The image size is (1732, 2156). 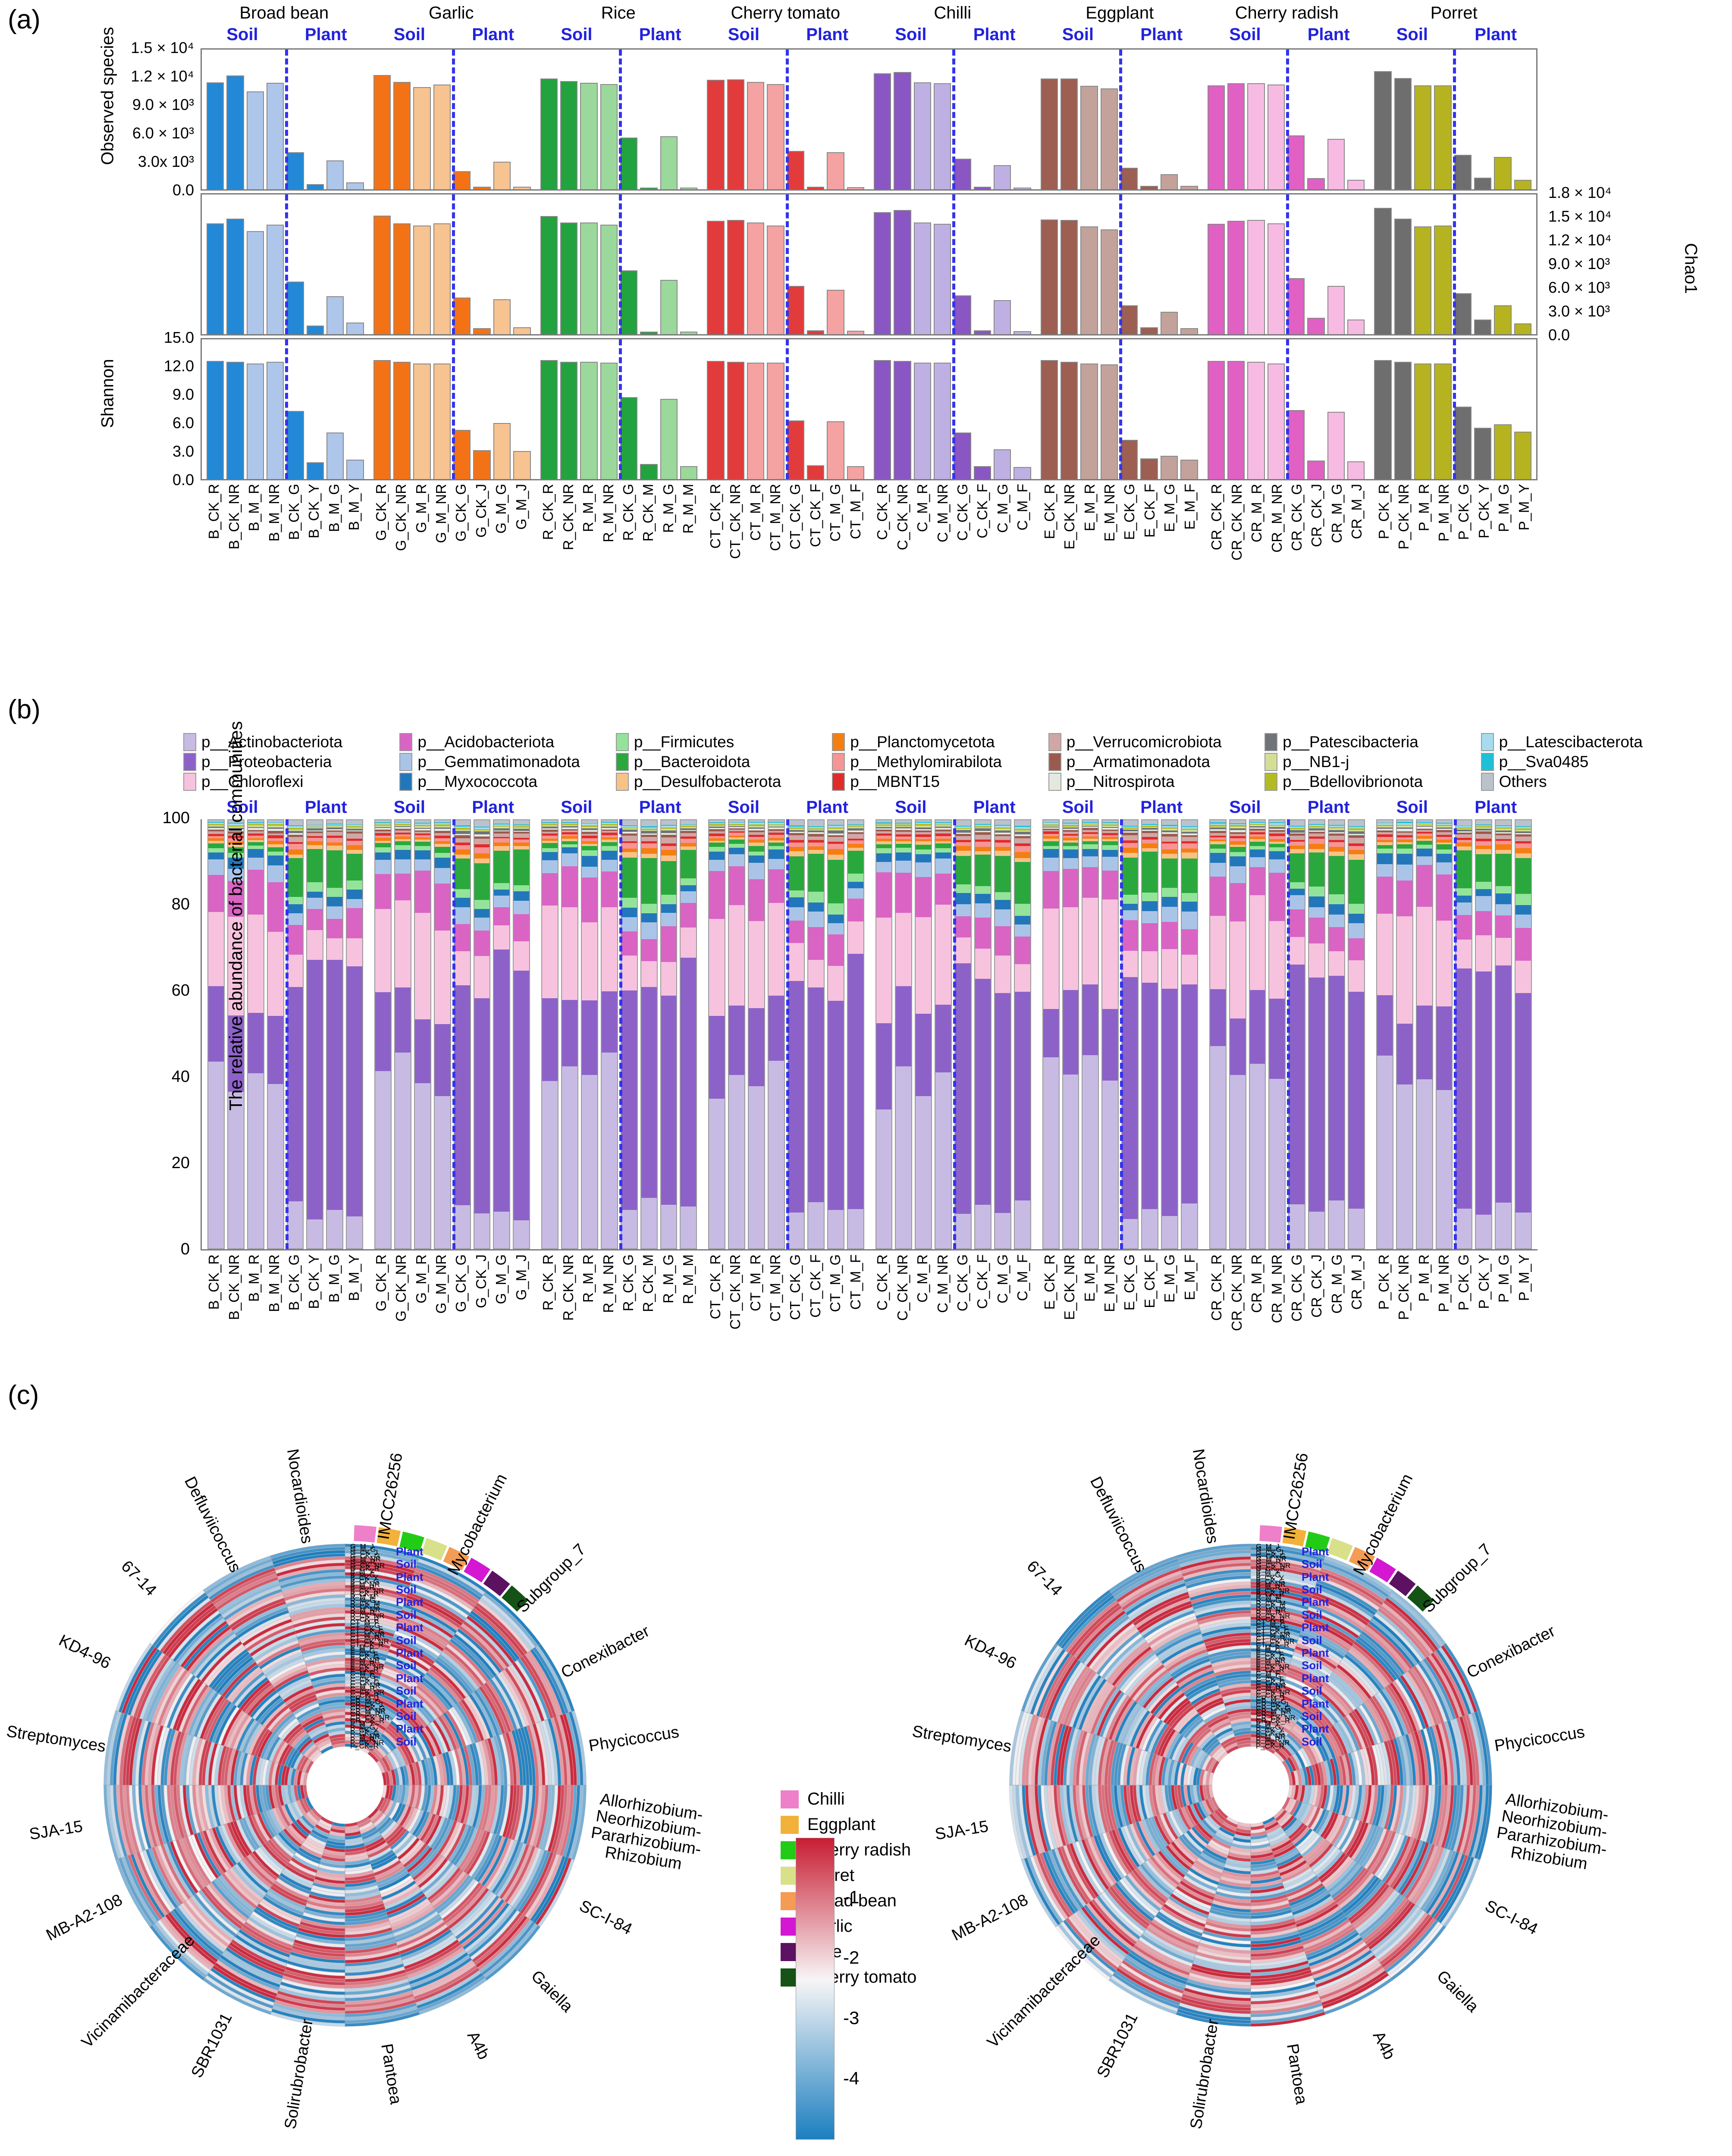 What do you see at coordinates (1268, 1724) in the screenshot?
I see `row-label-P_M_Y: P_M_Y` at bounding box center [1268, 1724].